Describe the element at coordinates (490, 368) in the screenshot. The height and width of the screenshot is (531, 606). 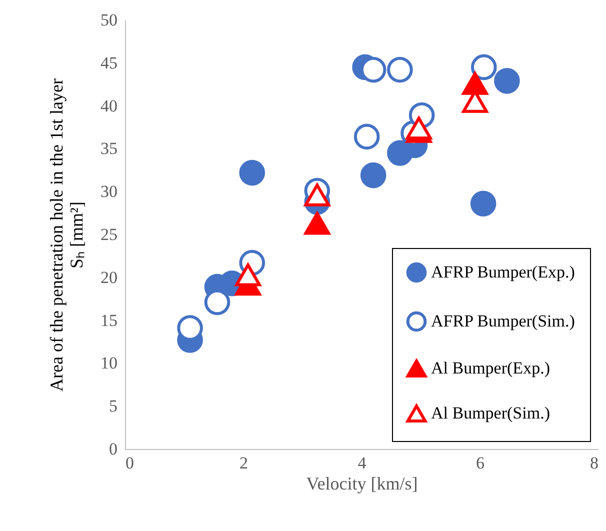
I see `legend-label: Al Bumper(Exp.)` at that location.